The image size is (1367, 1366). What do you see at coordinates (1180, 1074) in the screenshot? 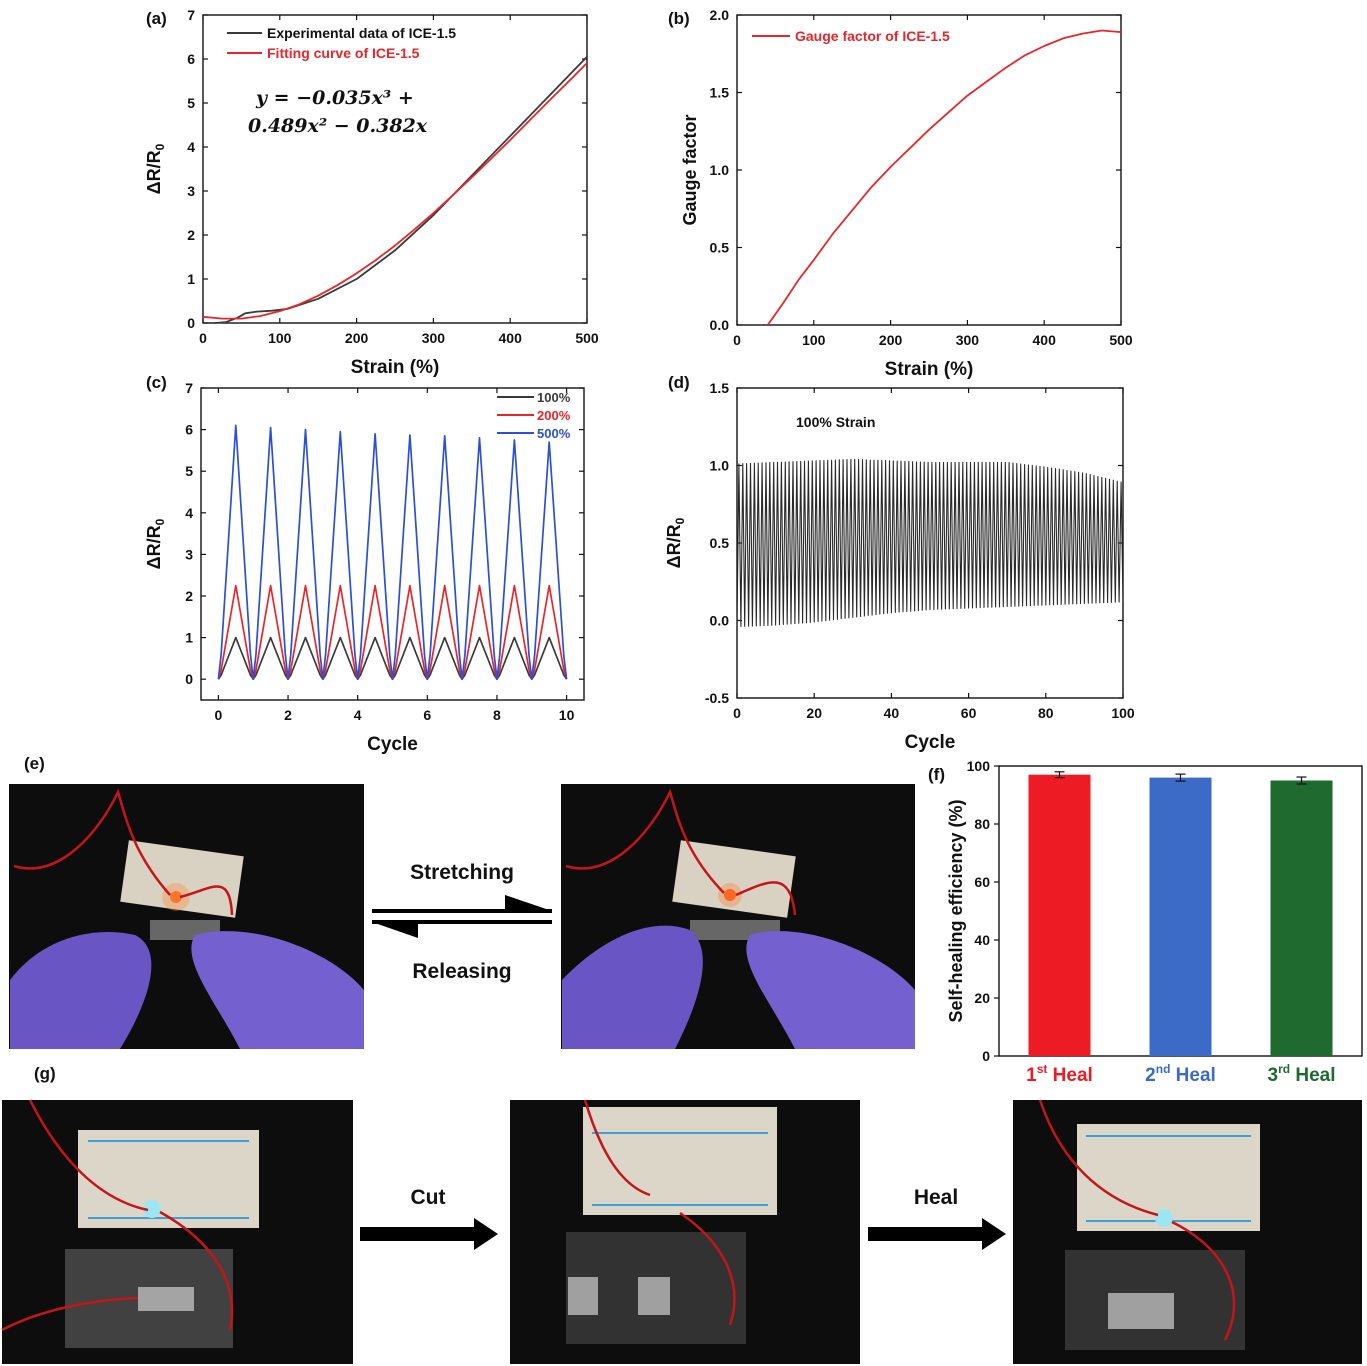
I see `category-label: 2nd Heal` at bounding box center [1180, 1074].